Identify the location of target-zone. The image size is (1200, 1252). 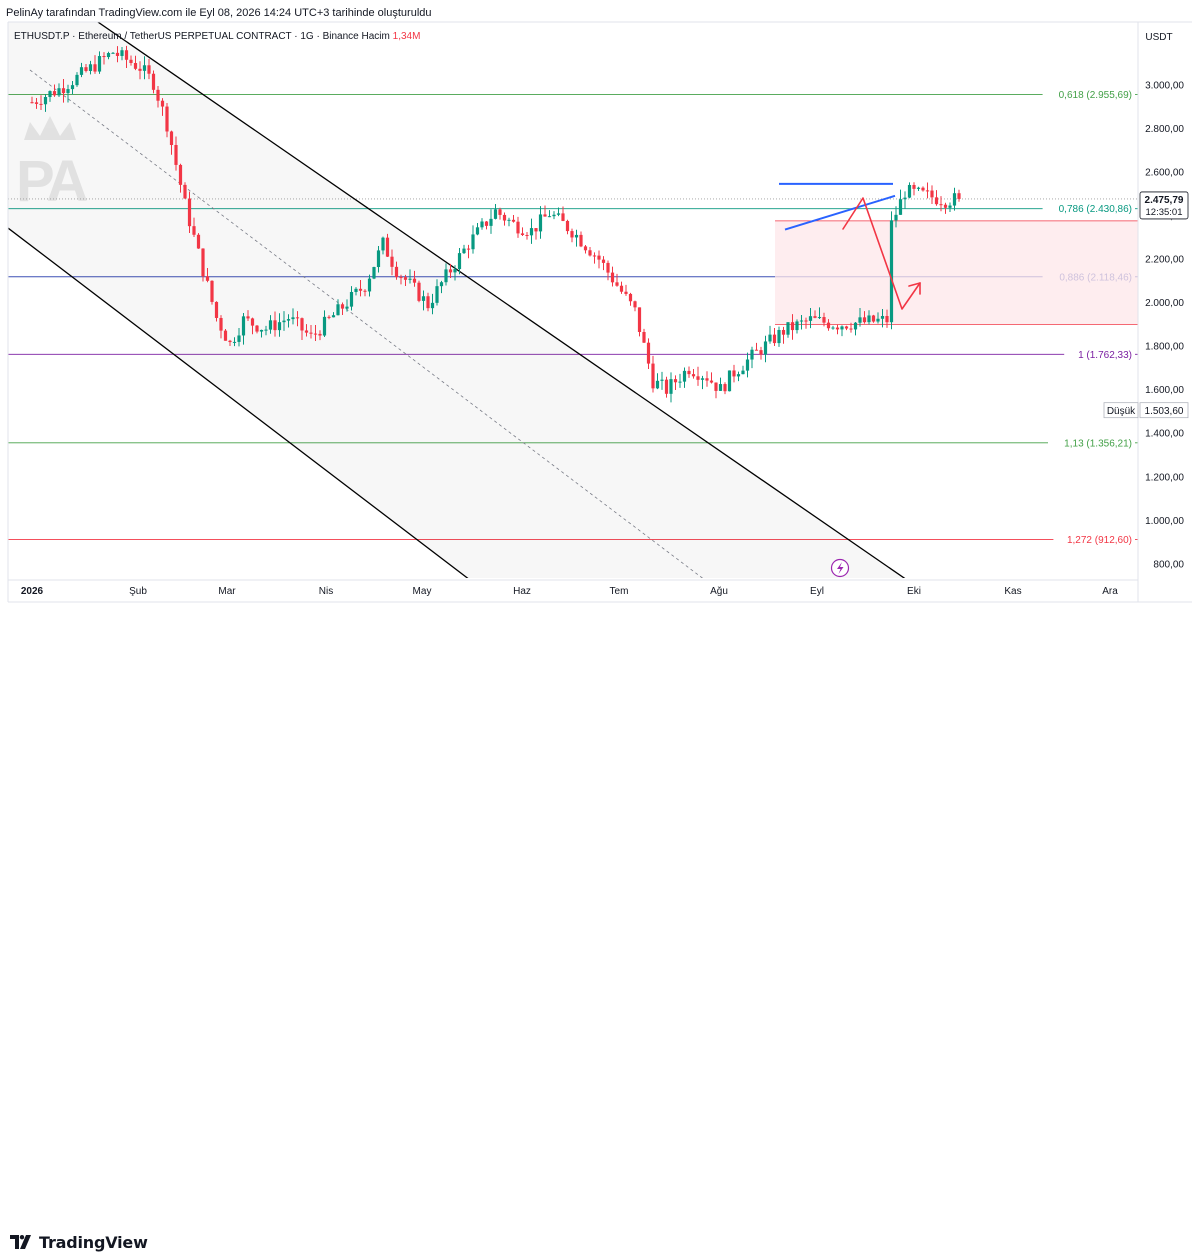
(956, 272).